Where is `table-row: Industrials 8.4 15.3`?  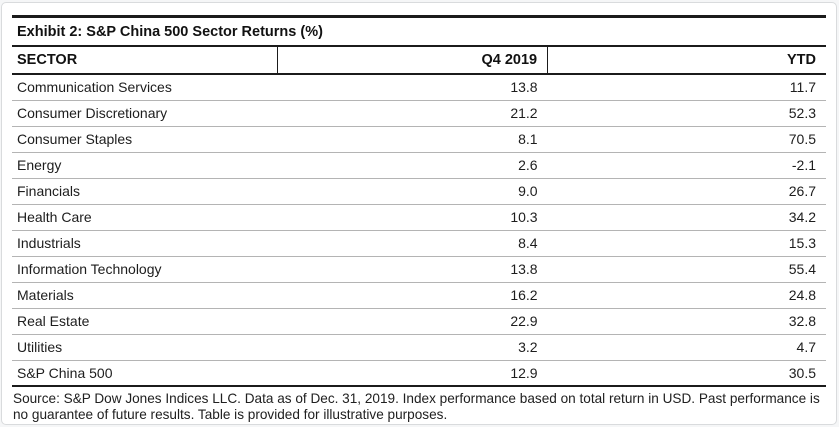 table-row: Industrials 8.4 15.3 is located at coordinates (419, 243).